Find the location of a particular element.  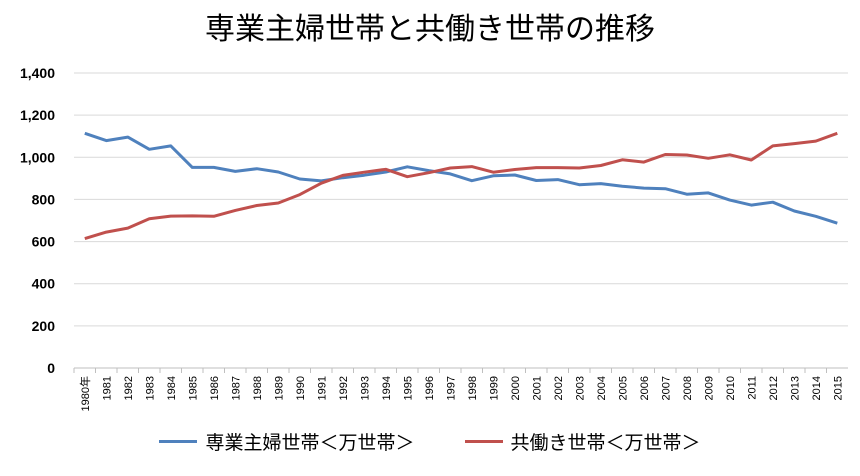

x-tick-label: 1990 is located at coordinates (301, 388).